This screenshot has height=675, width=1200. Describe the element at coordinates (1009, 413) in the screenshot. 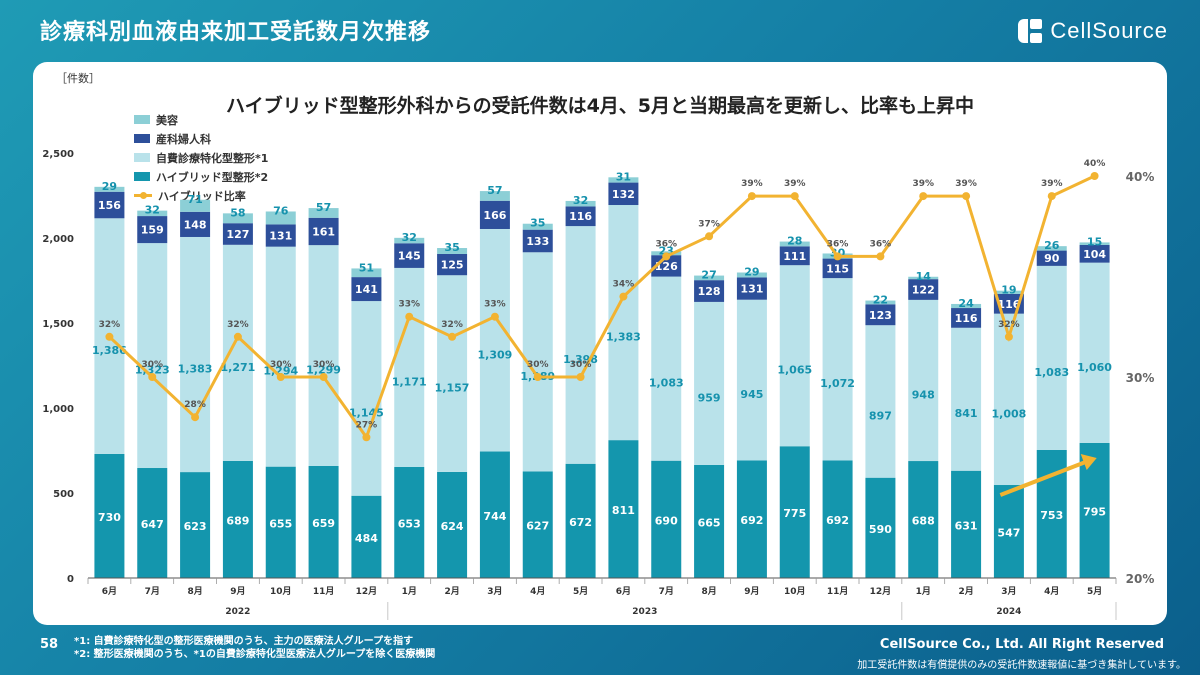

I see `data-label: 1,008` at that location.